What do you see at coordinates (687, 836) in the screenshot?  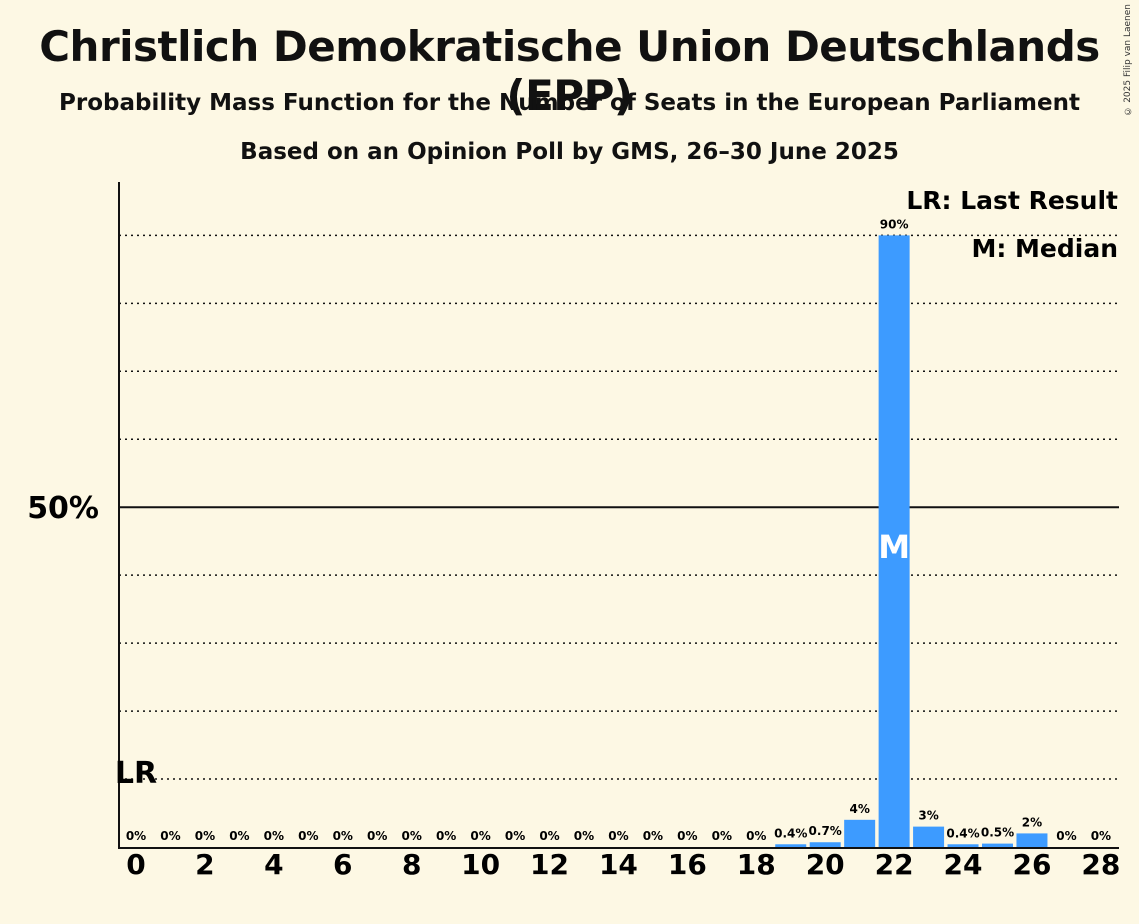 I see `value-label-seat-16: 0%` at bounding box center [687, 836].